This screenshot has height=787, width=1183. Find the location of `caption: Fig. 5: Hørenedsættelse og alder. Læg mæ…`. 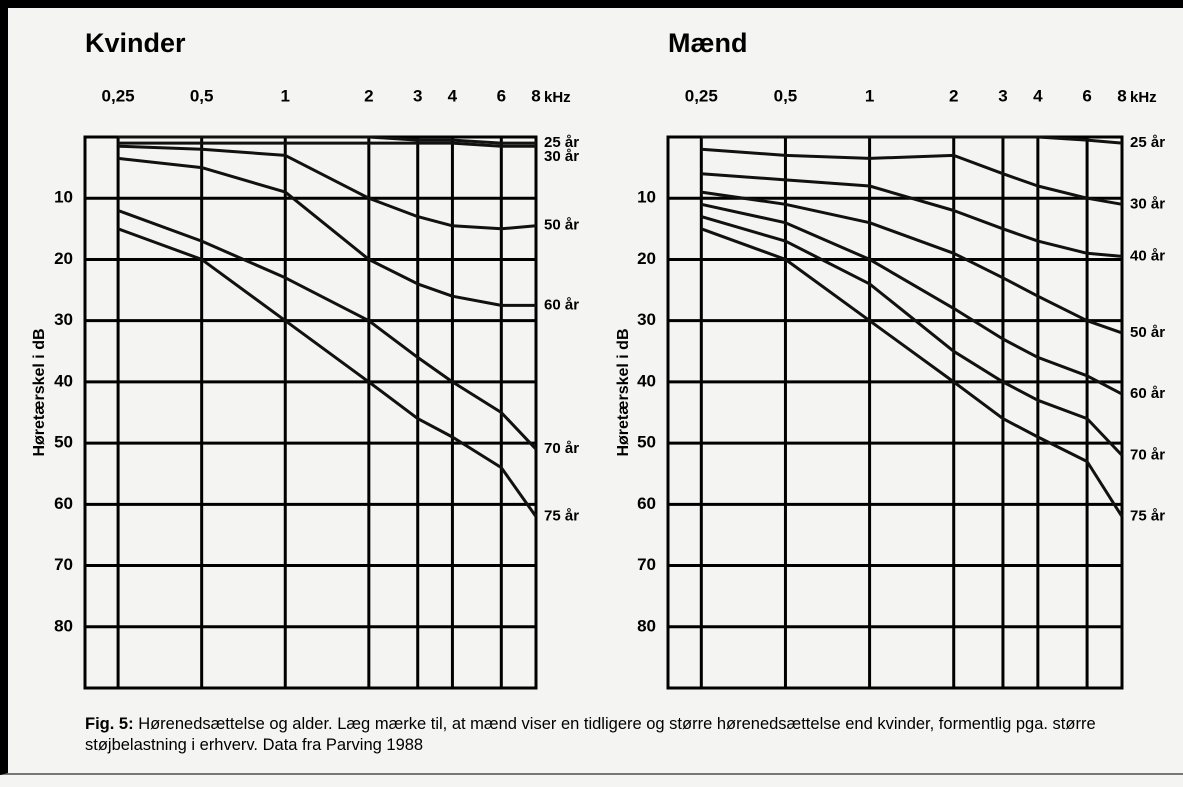

caption: Fig. 5: Hørenedsættelse og alder. Læg mæ… is located at coordinates (620, 735).